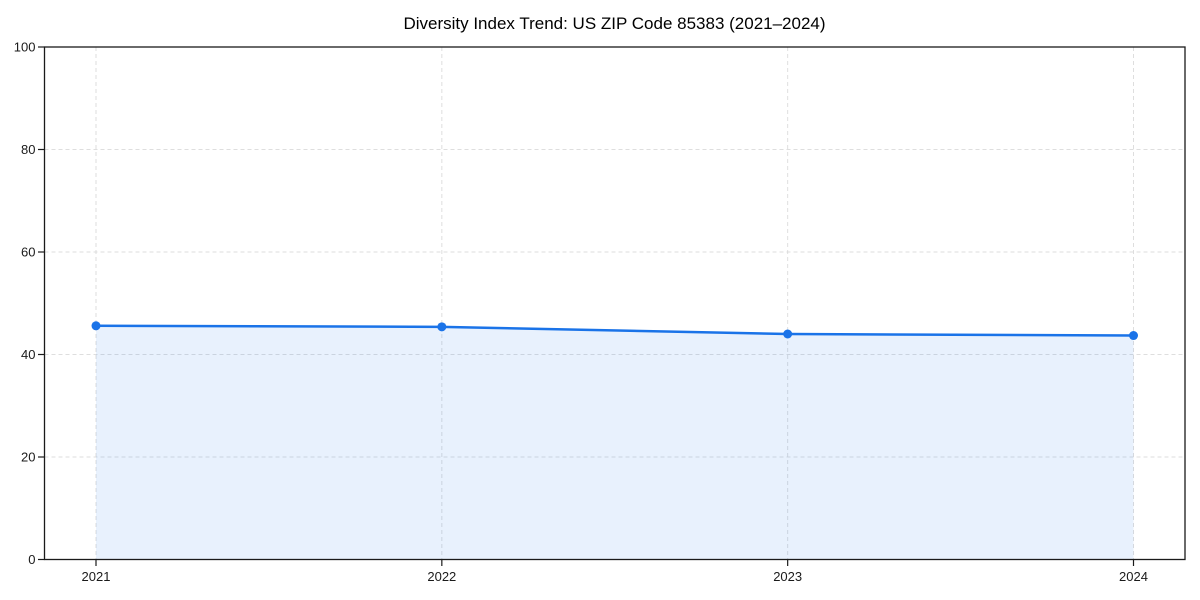  What do you see at coordinates (1133, 336) in the screenshot?
I see `data-point-2024` at bounding box center [1133, 336].